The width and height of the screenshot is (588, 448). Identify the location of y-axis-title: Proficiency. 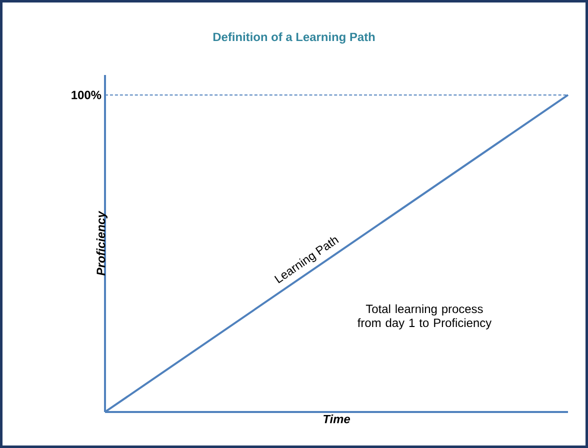
(102, 243).